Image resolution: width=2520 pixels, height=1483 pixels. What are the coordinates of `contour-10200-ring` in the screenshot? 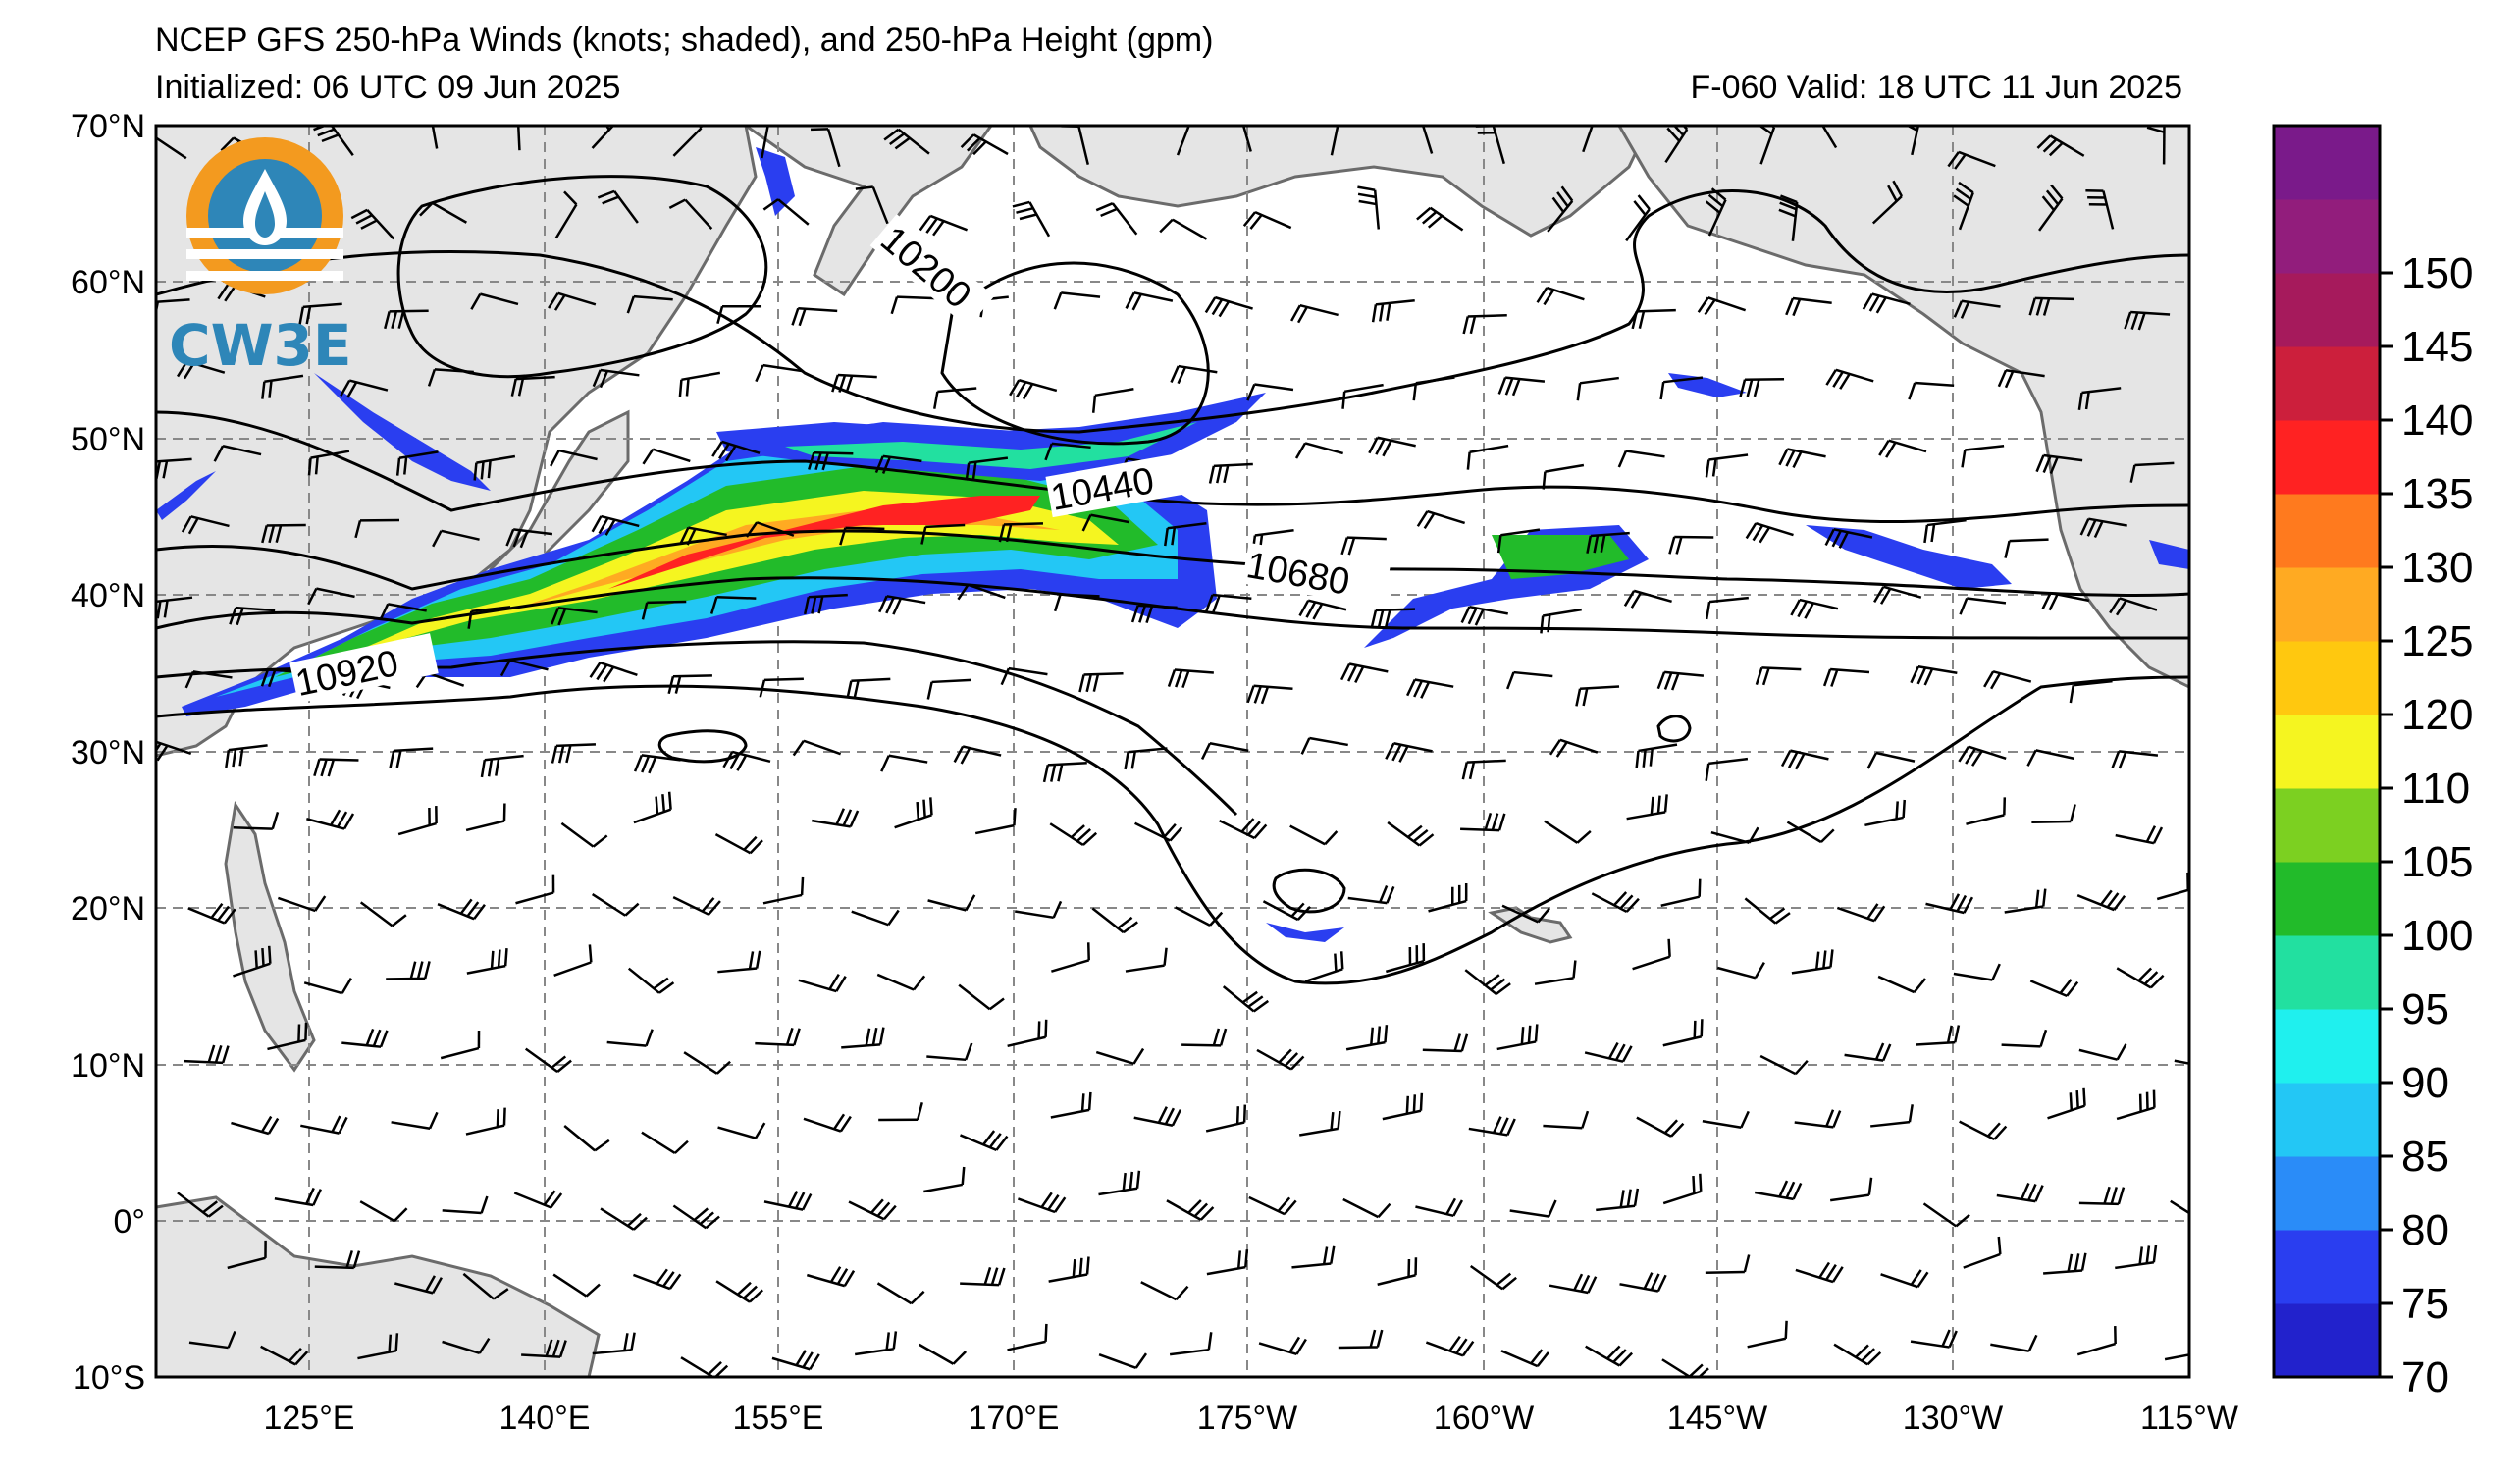 It's located at (1075, 354).